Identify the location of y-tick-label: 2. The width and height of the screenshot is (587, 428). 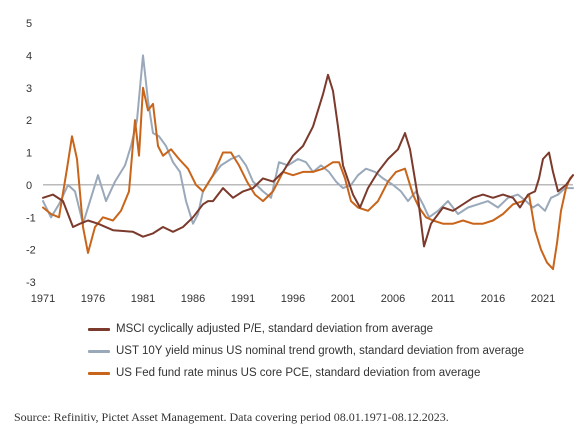
(29, 121).